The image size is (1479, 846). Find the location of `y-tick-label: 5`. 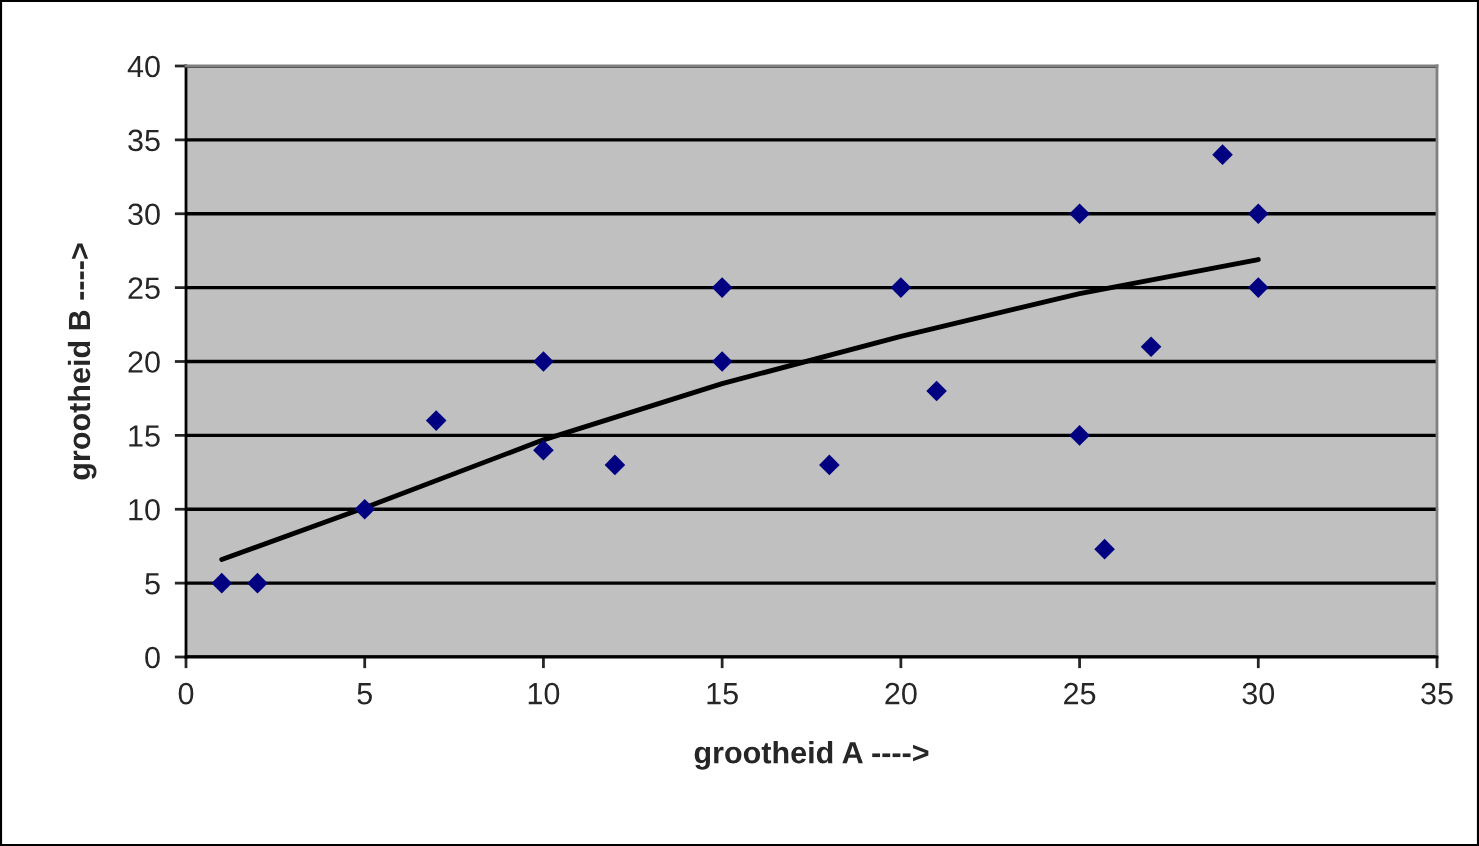

y-tick-label: 5 is located at coordinates (152, 584).